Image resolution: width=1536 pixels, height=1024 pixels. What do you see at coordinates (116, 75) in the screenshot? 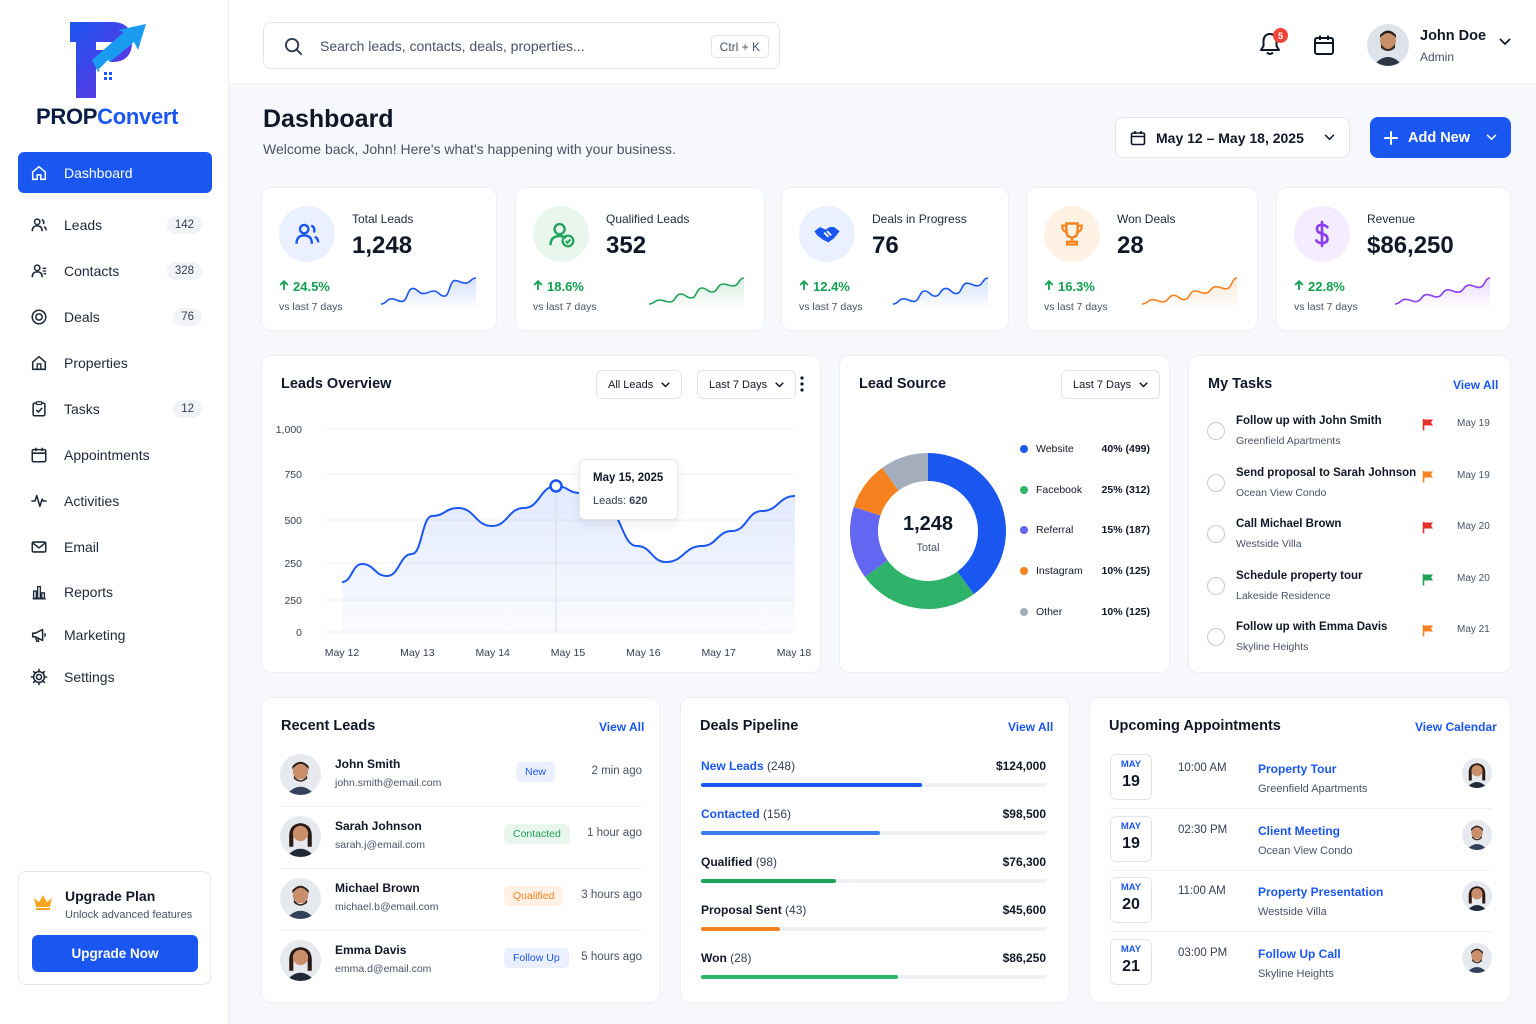
I see `brand-logo: PROPConvert` at bounding box center [116, 75].